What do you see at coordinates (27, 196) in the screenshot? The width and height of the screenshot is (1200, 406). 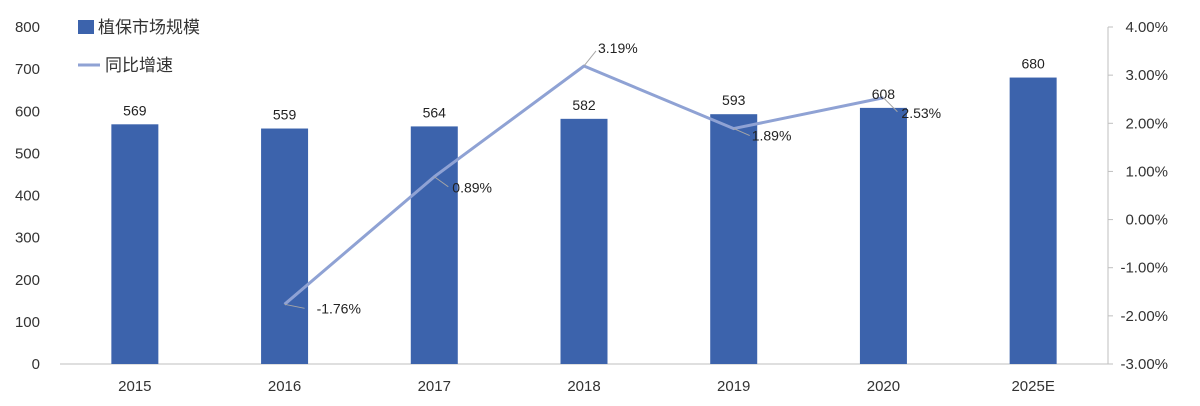 I see `y-left-tick-label: 400` at bounding box center [27, 196].